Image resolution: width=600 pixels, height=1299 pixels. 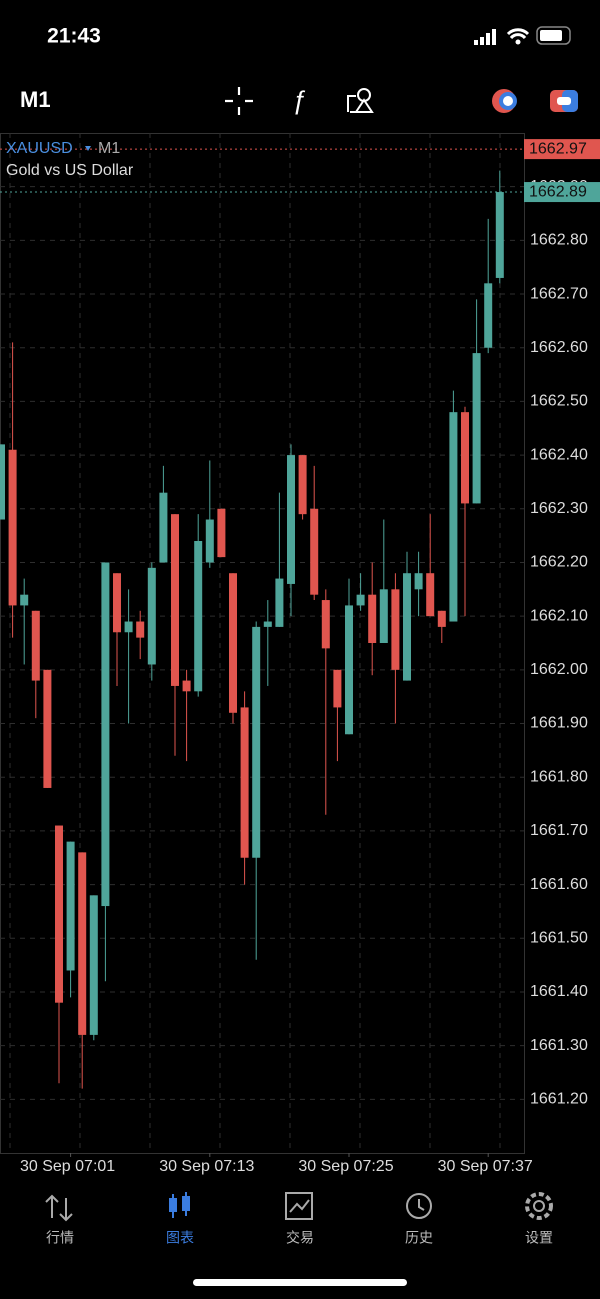 I want to click on tab-label: 设置, so click(x=539, y=1238).